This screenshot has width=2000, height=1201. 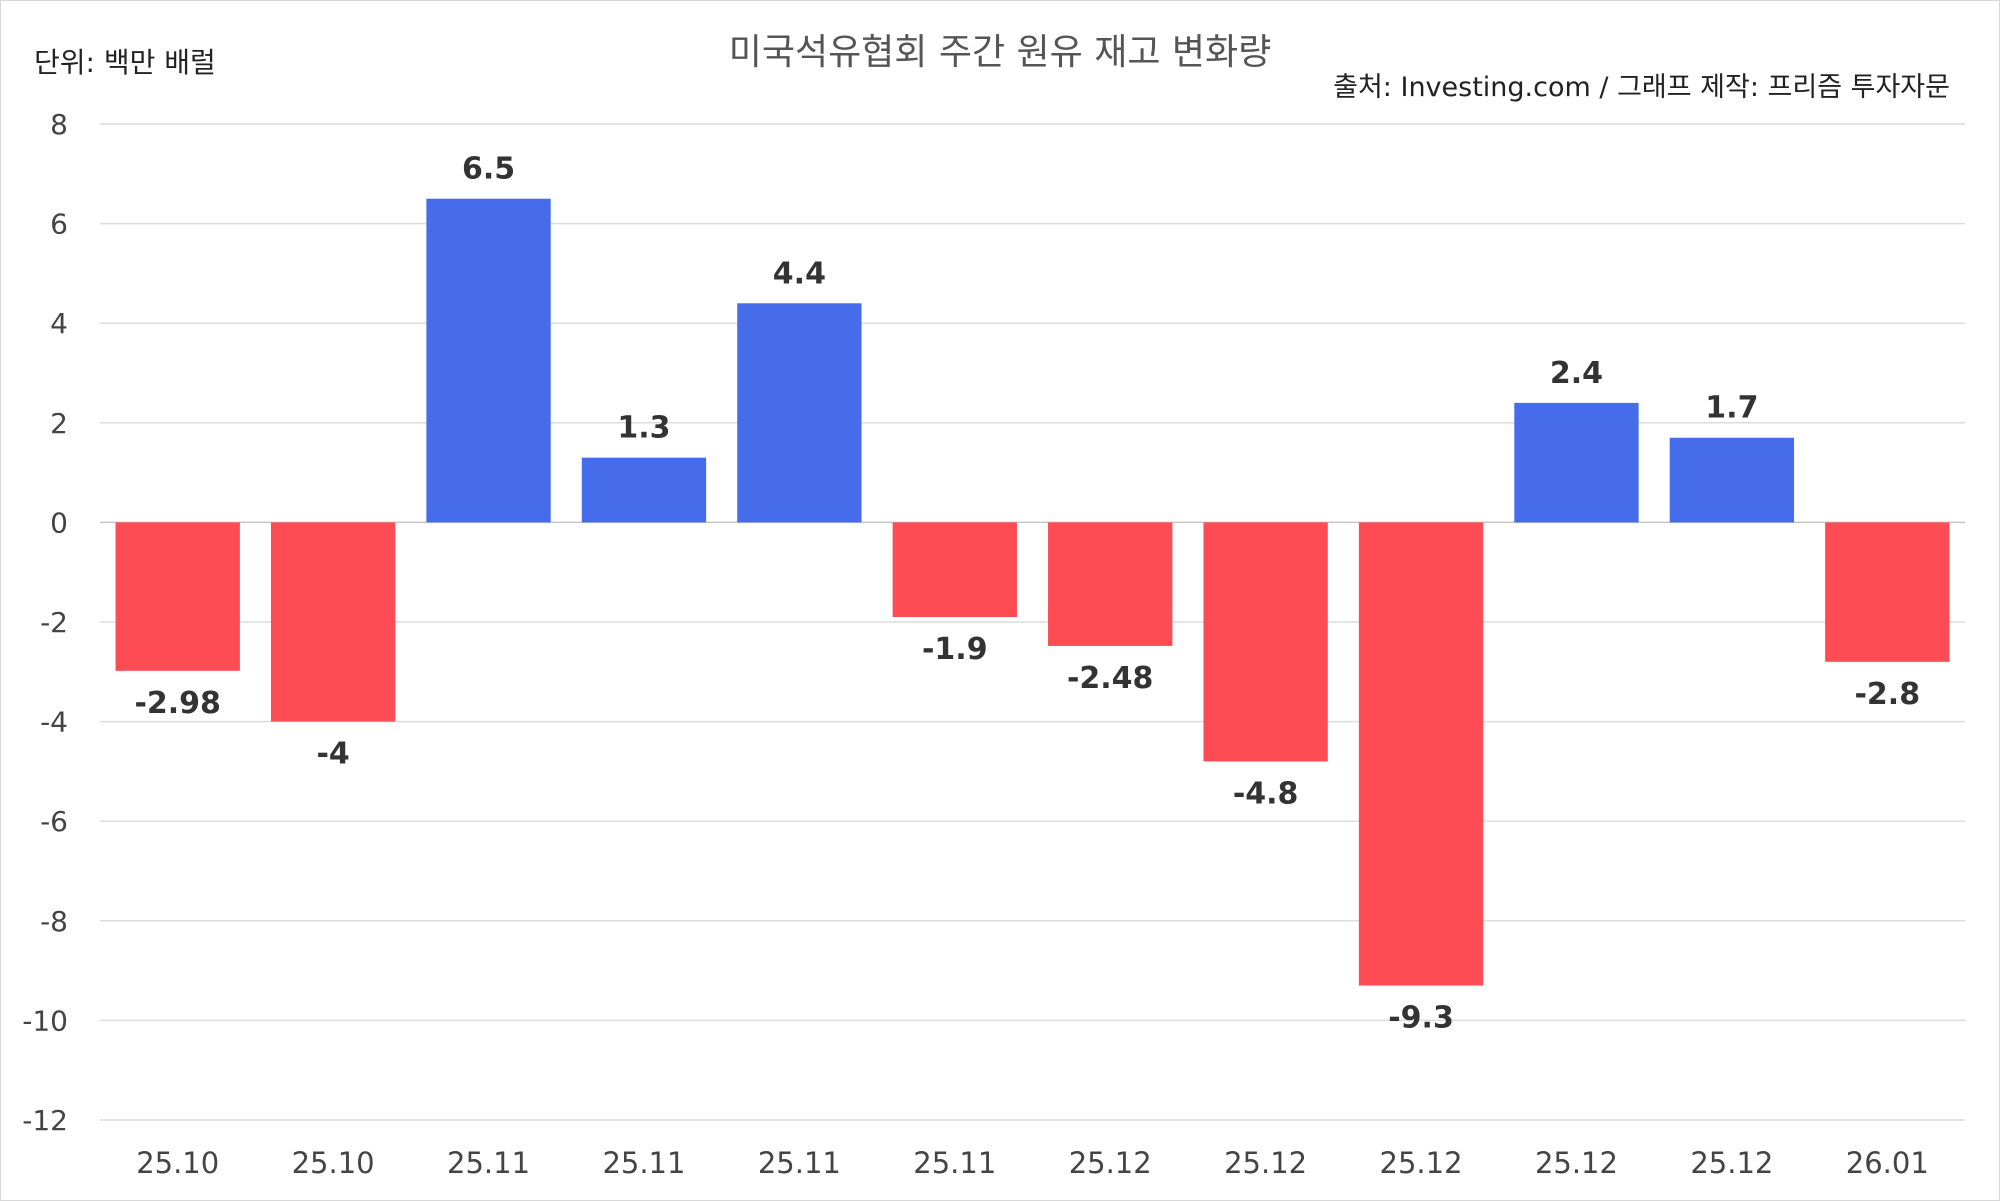 I want to click on source-label: 출처: Investing.com / 그래프 제작: 프리즘 투자자문, so click(x=1641, y=87).